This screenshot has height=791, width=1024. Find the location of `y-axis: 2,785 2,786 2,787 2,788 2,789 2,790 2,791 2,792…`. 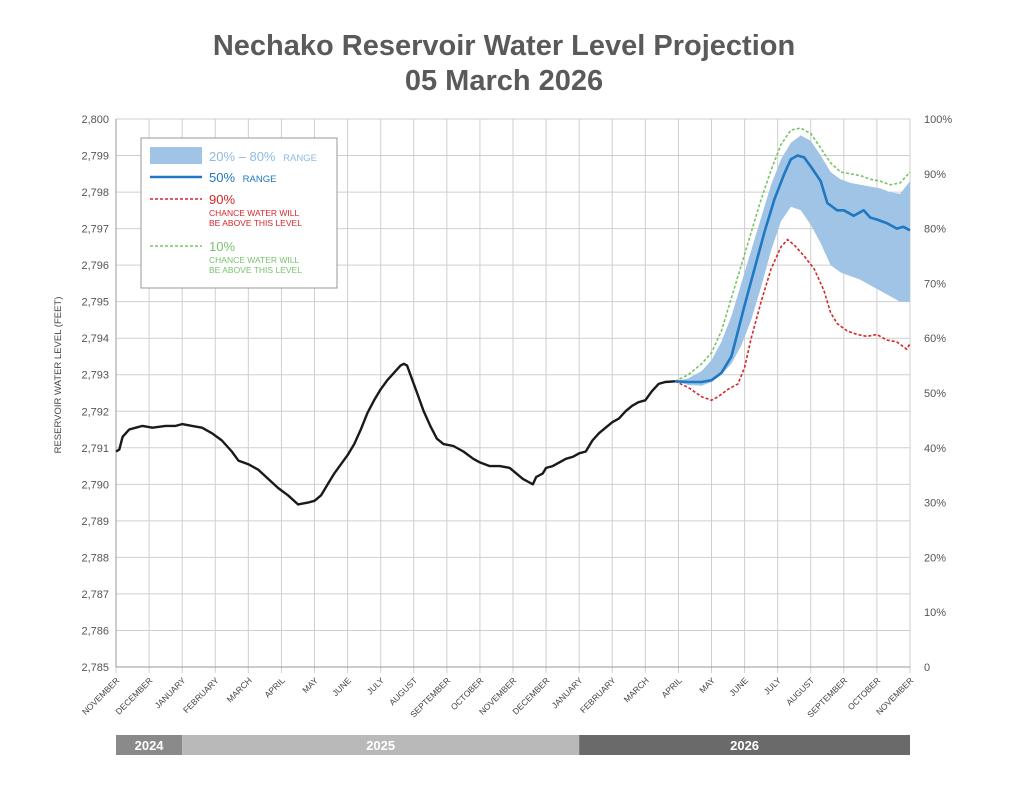

y-axis: 2,785 2,786 2,787 2,788 2,789 2,790 2,791 2,792… is located at coordinates (95, 394).